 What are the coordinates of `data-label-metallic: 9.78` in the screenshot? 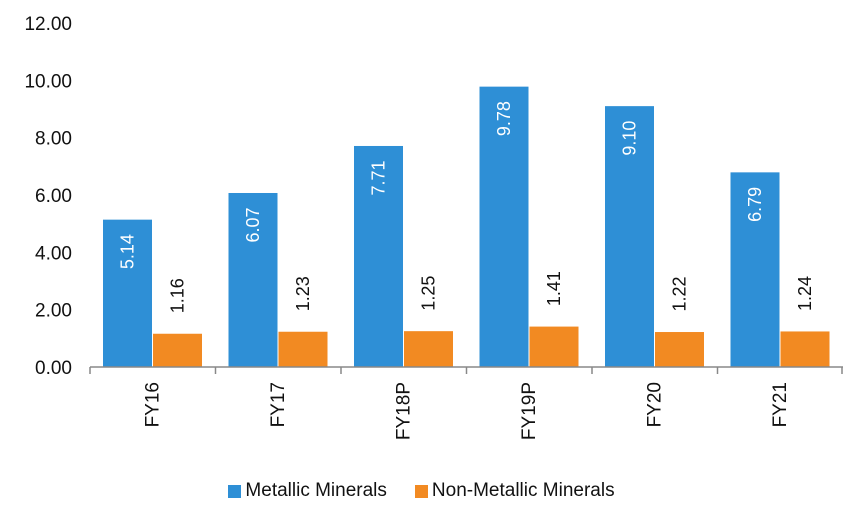 It's located at (504, 118).